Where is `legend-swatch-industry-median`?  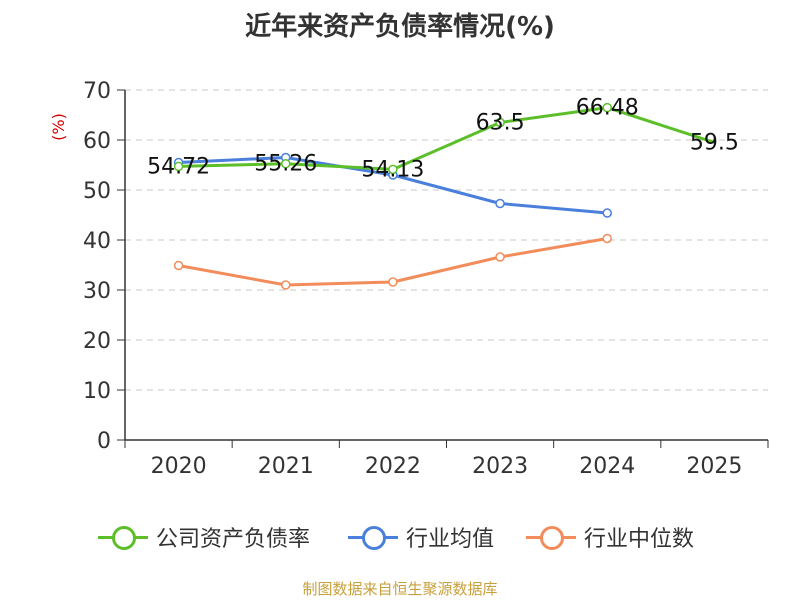
legend-swatch-industry-median is located at coordinates (551, 537).